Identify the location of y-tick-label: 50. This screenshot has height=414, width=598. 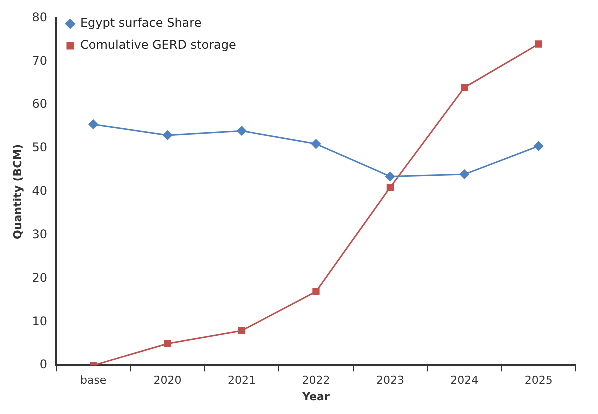
(40, 147).